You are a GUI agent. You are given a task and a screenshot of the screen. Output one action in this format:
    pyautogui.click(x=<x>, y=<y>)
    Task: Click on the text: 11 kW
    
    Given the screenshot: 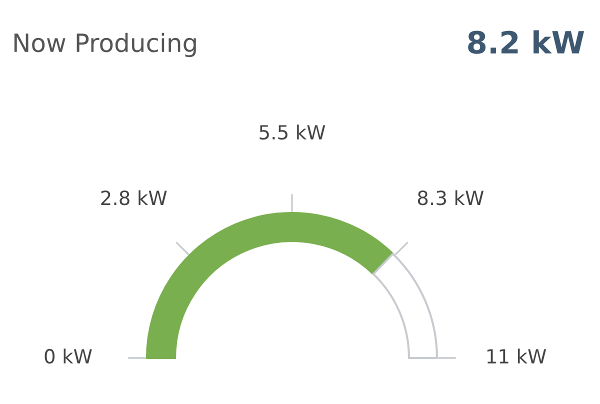 What is the action you would take?
    pyautogui.click(x=516, y=356)
    